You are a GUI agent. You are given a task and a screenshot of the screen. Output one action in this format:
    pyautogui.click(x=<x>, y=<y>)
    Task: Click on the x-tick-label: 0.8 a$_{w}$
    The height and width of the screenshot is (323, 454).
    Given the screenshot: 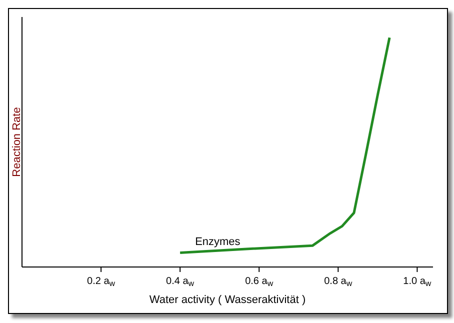 What is the action you would take?
    pyautogui.click(x=338, y=282)
    